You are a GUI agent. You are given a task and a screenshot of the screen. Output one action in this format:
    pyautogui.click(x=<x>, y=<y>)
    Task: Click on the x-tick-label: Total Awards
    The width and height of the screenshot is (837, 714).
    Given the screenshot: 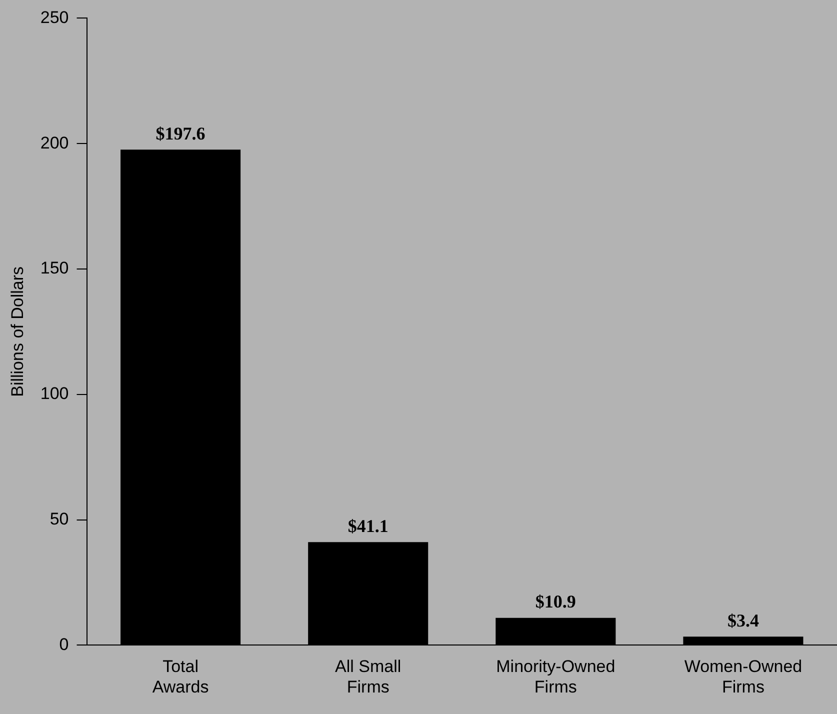 What is the action you would take?
    pyautogui.click(x=180, y=676)
    